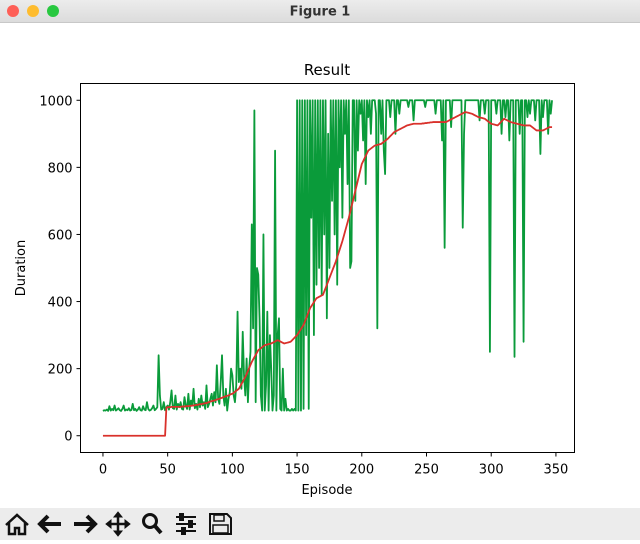 This screenshot has width=640, height=544. What do you see at coordinates (13, 11) in the screenshot?
I see `close-button` at bounding box center [13, 11].